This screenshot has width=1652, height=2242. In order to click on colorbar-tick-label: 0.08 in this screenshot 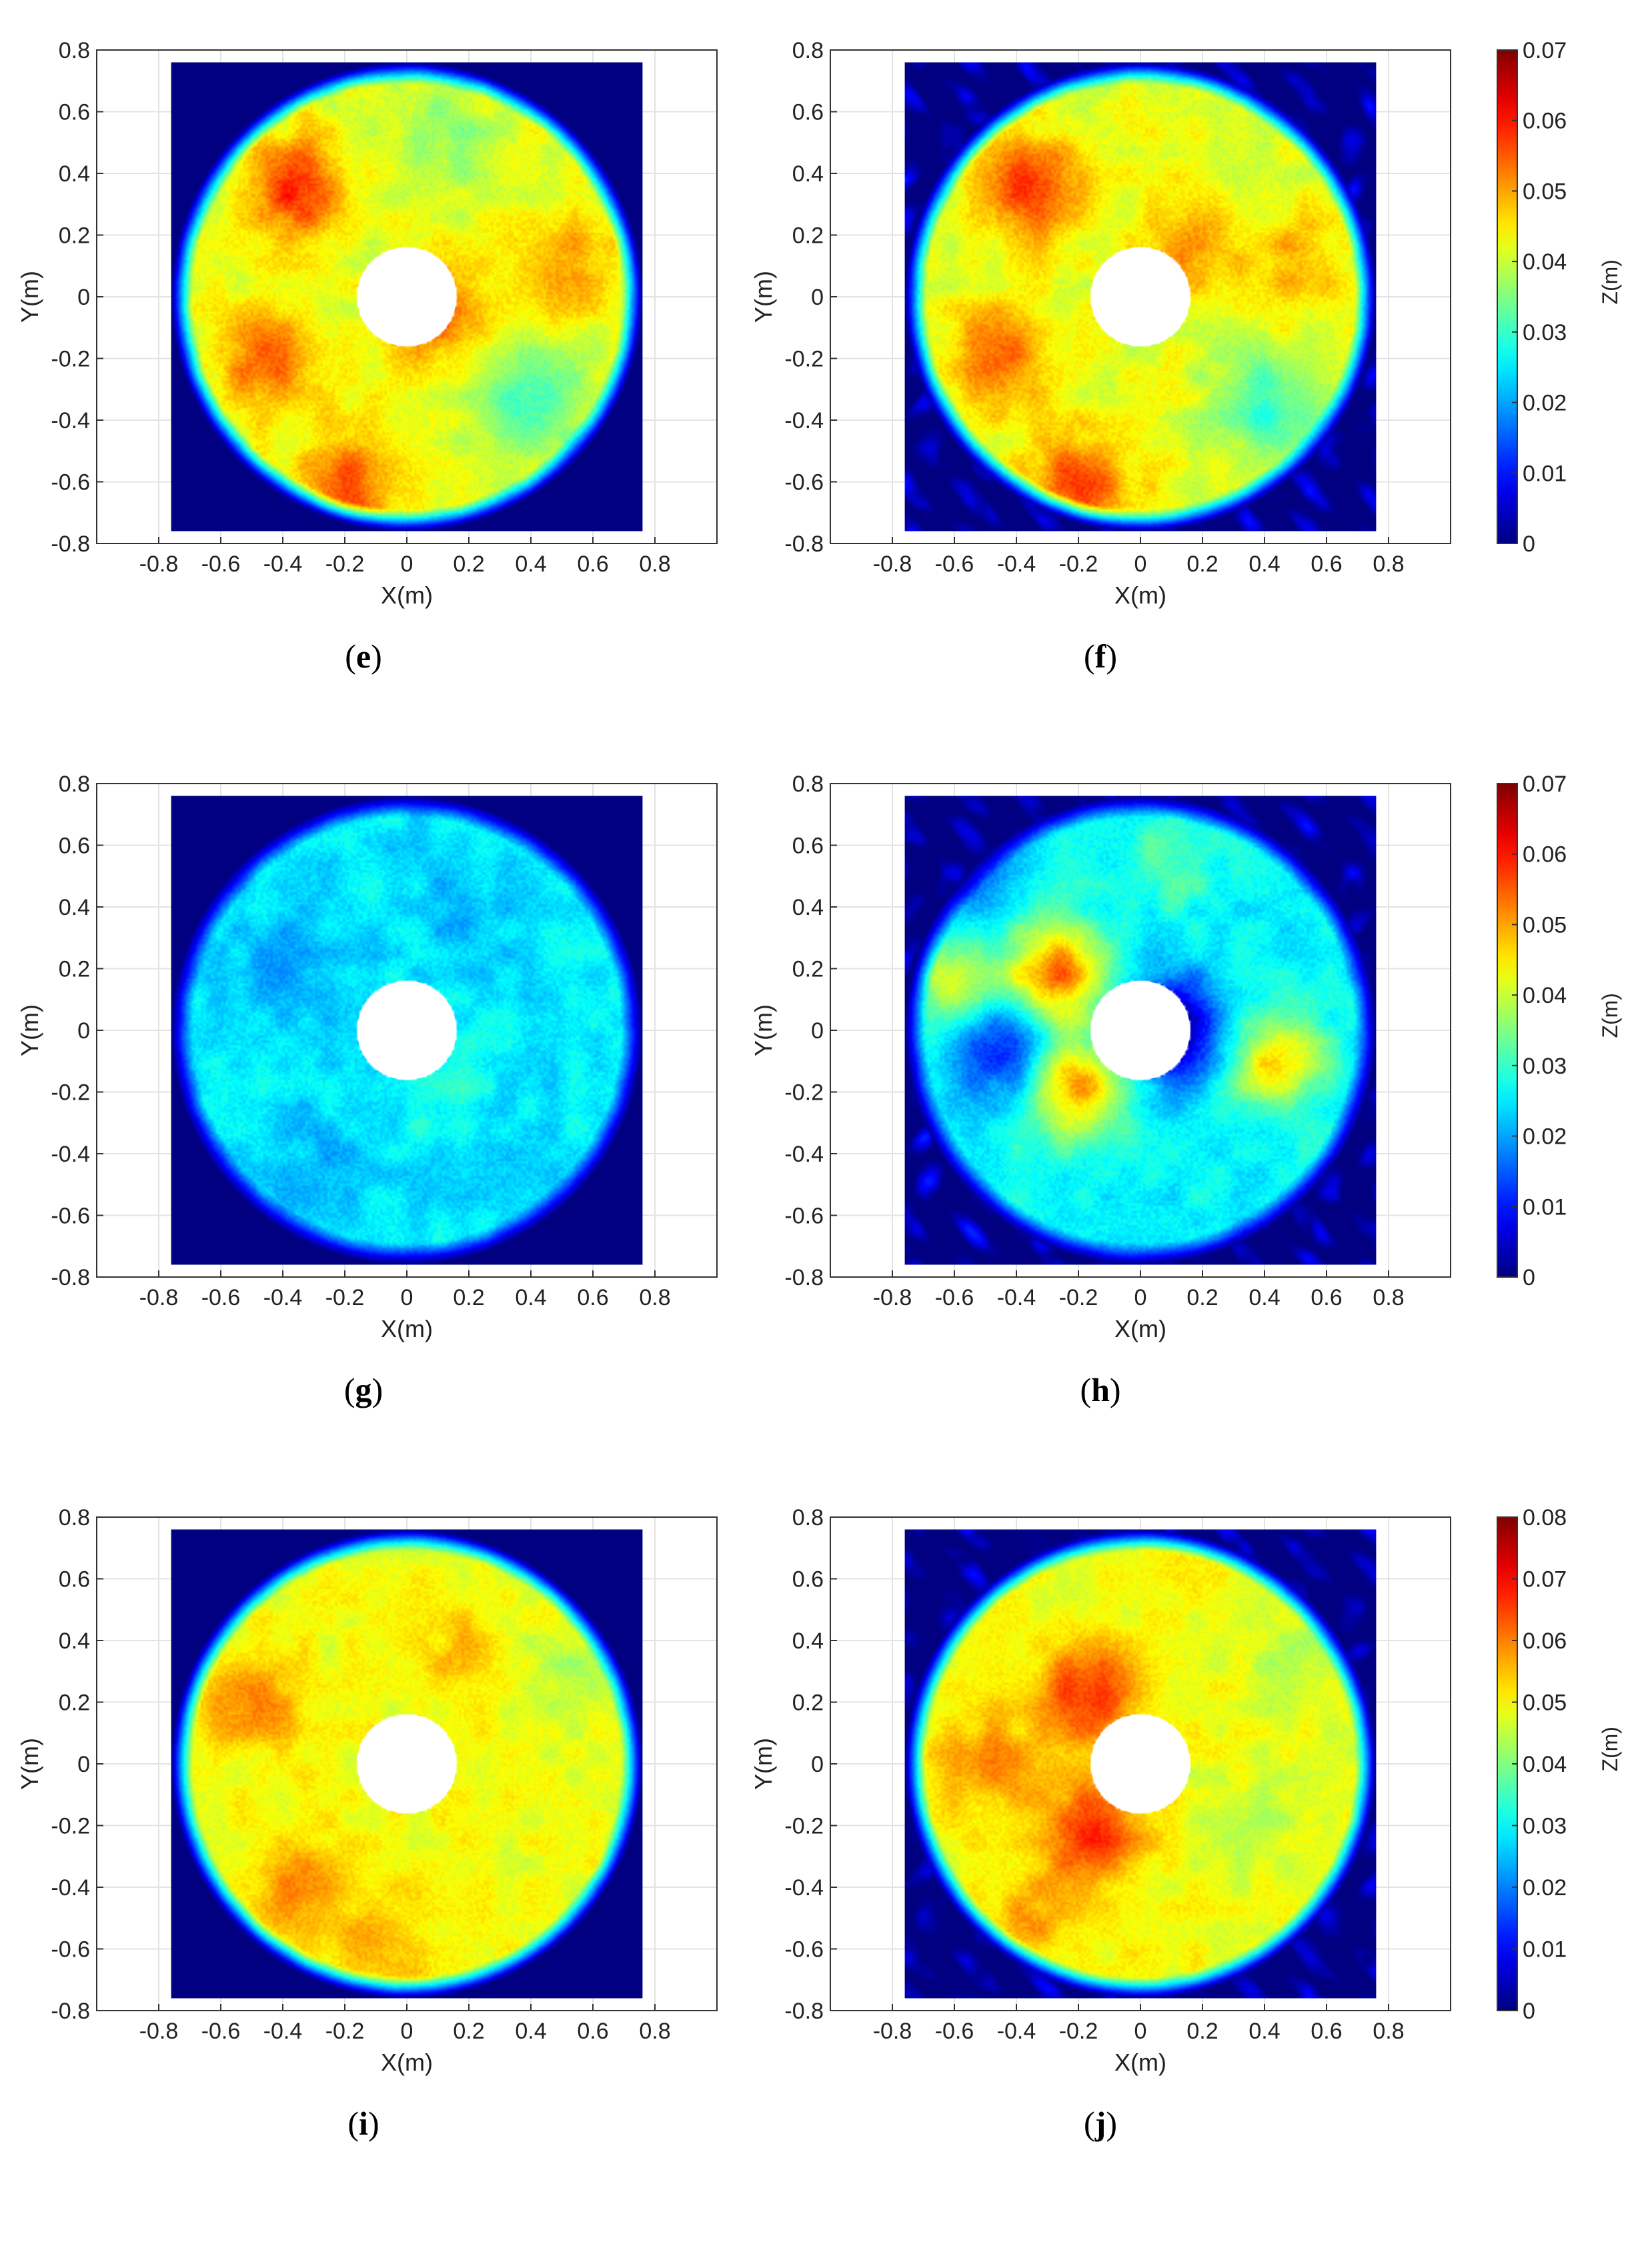, I will do `click(1545, 1517)`.